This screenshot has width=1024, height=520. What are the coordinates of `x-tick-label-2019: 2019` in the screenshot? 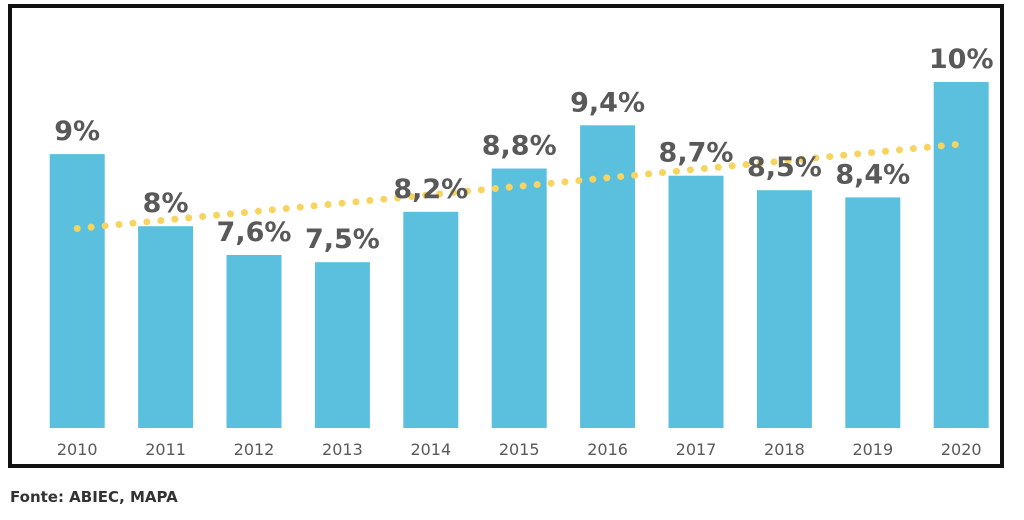 It's located at (872, 449).